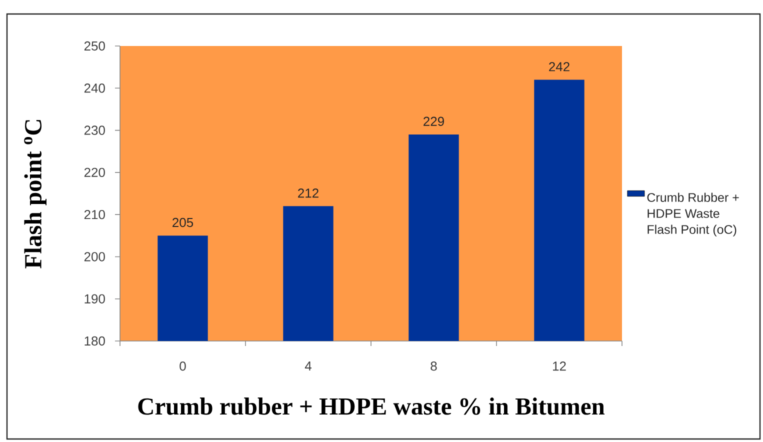 This screenshot has width=763, height=442. What do you see at coordinates (434, 121) in the screenshot?
I see `data-label: 229` at bounding box center [434, 121].